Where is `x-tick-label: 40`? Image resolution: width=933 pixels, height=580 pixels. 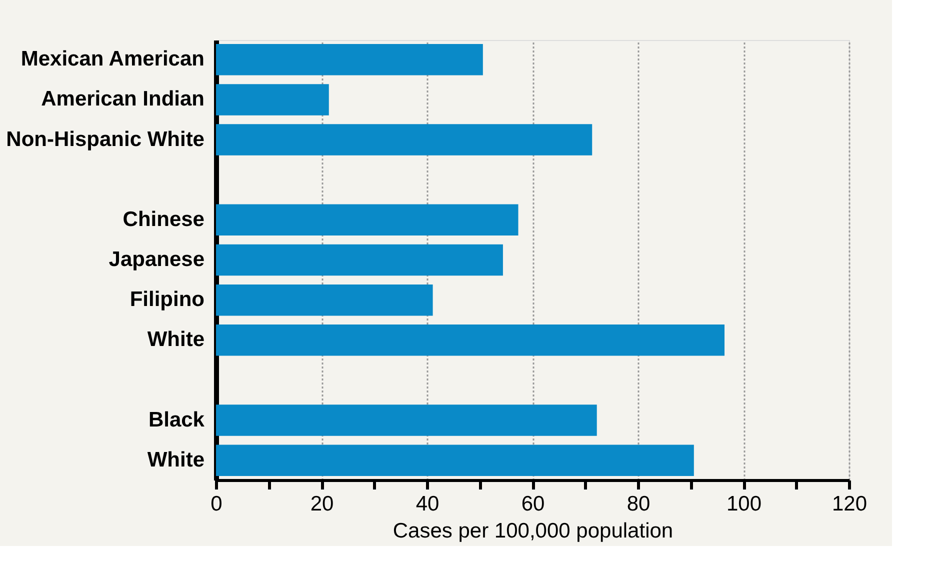
x-tick-label: 40 is located at coordinates (428, 504).